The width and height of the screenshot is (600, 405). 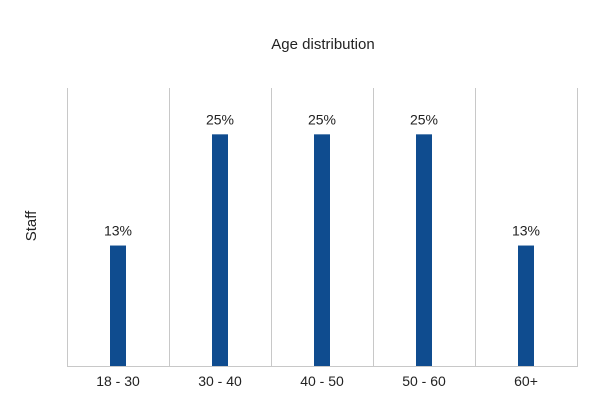 What do you see at coordinates (220, 381) in the screenshot?
I see `x-tick-label: 30 - 40` at bounding box center [220, 381].